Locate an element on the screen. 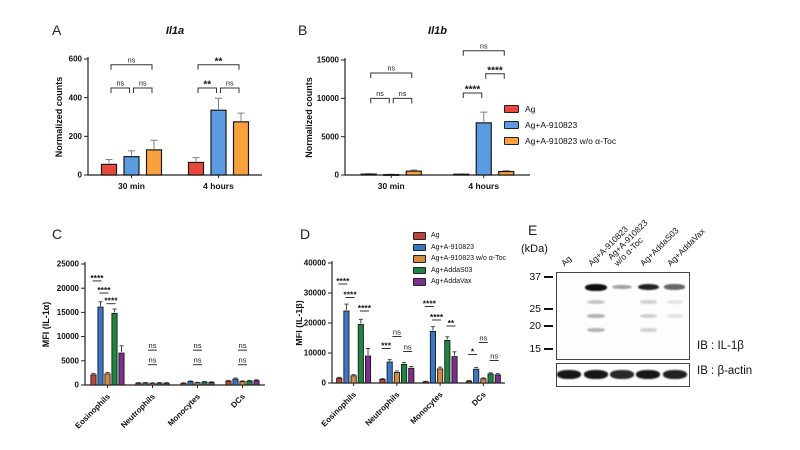 This screenshot has height=450, width=800. kda-marker-15: 15 is located at coordinates (537, 349).